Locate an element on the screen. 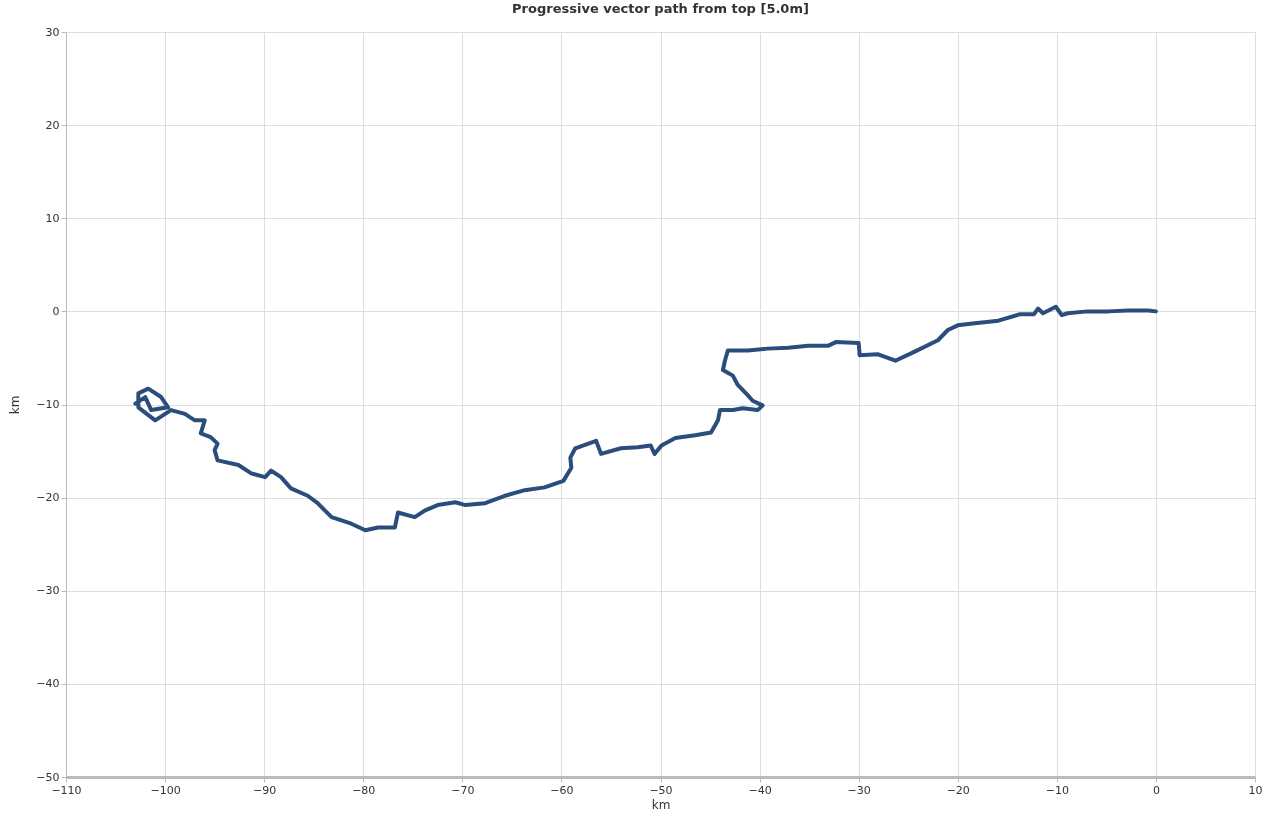 This screenshot has height=828, width=1277. y-tick-label: −20 is located at coordinates (48, 498).